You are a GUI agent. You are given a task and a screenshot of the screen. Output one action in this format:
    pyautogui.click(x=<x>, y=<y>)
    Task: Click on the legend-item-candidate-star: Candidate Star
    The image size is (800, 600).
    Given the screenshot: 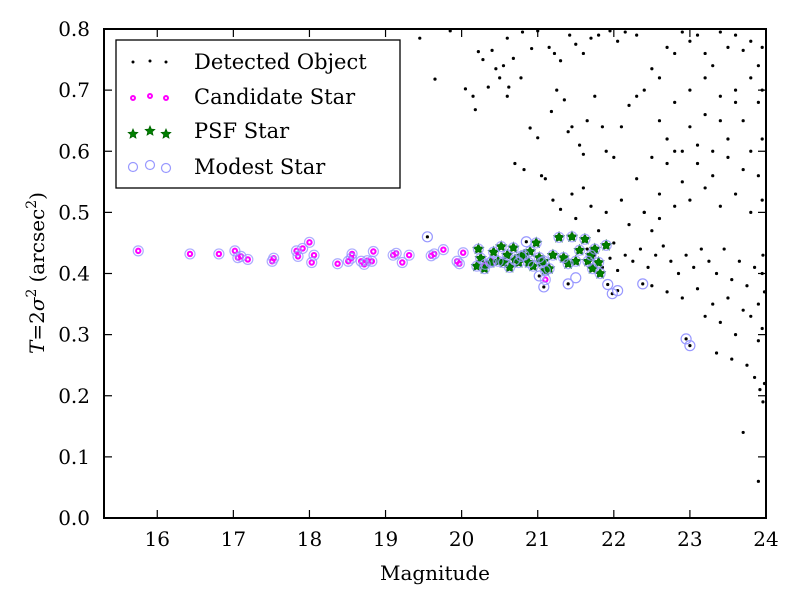 What is the action you would take?
    pyautogui.click(x=243, y=97)
    